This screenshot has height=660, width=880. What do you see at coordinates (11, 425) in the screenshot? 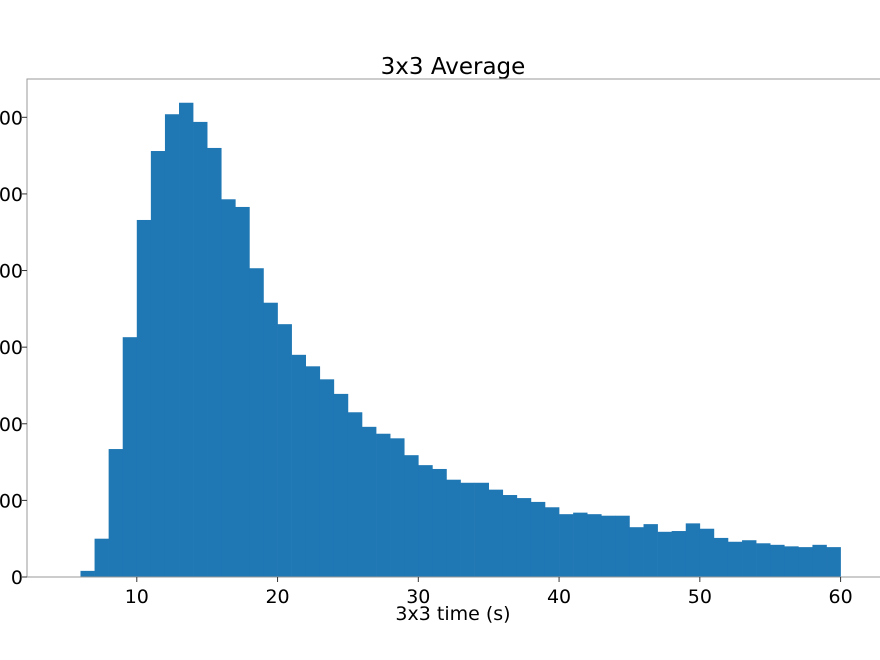
I see `y-tick-label: 200` at bounding box center [11, 425].